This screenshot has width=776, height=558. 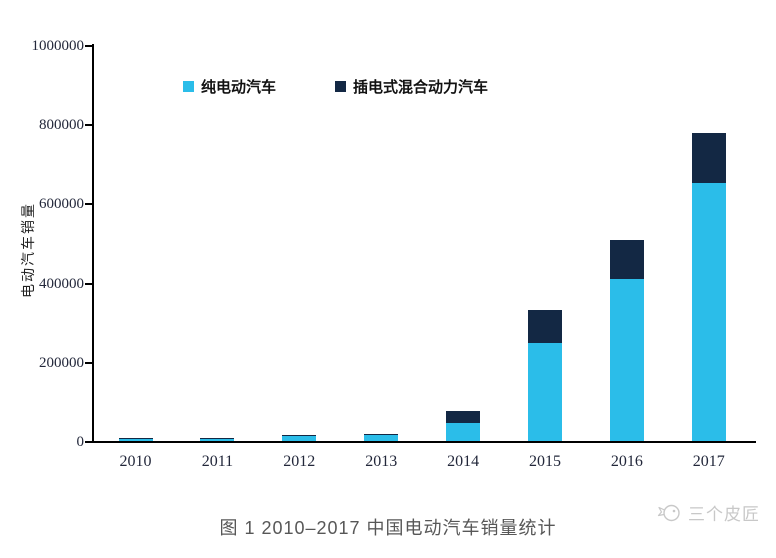 What do you see at coordinates (135, 461) in the screenshot?
I see `x-tick-label: 2010` at bounding box center [135, 461].